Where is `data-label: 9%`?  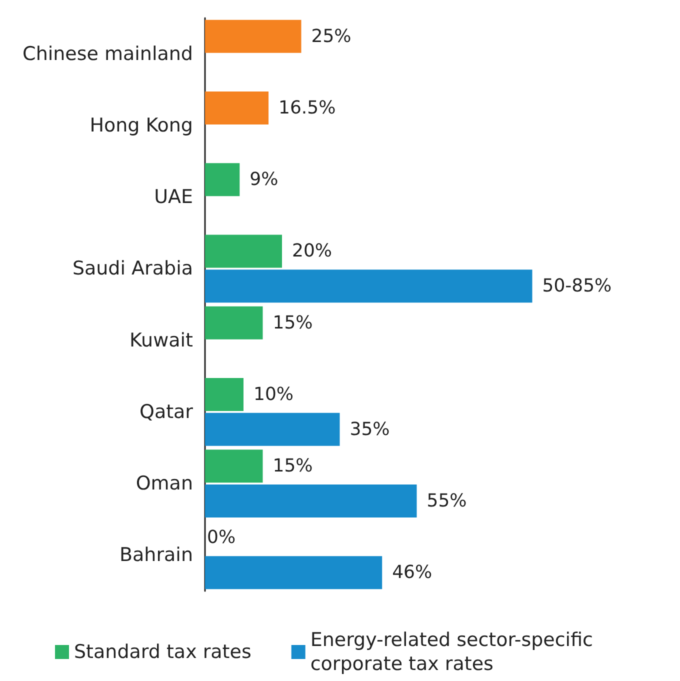 data-label: 9% is located at coordinates (264, 179).